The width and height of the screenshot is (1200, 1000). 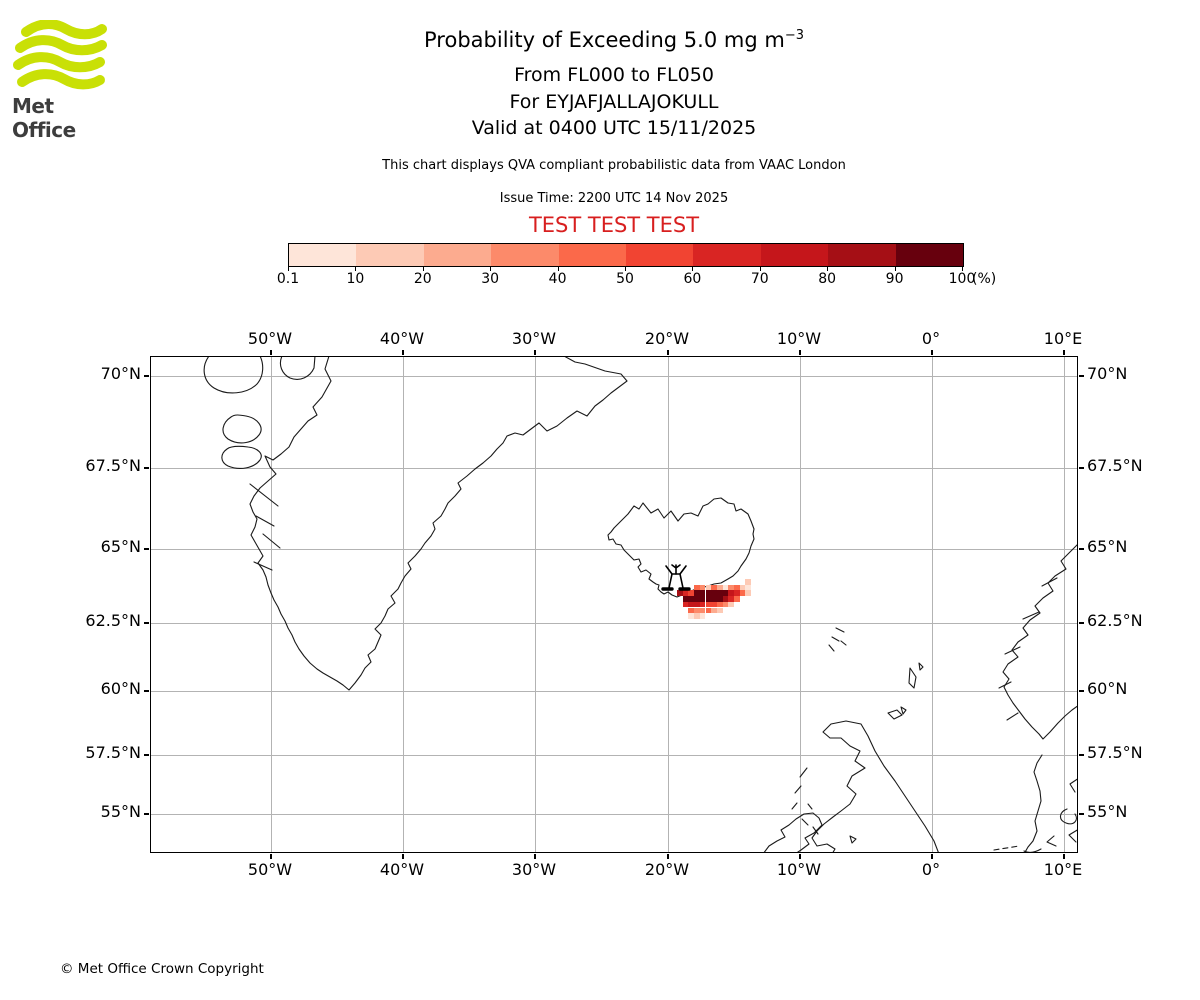 What do you see at coordinates (667, 869) in the screenshot?
I see `x-axis-label-bottom: 20°W` at bounding box center [667, 869].